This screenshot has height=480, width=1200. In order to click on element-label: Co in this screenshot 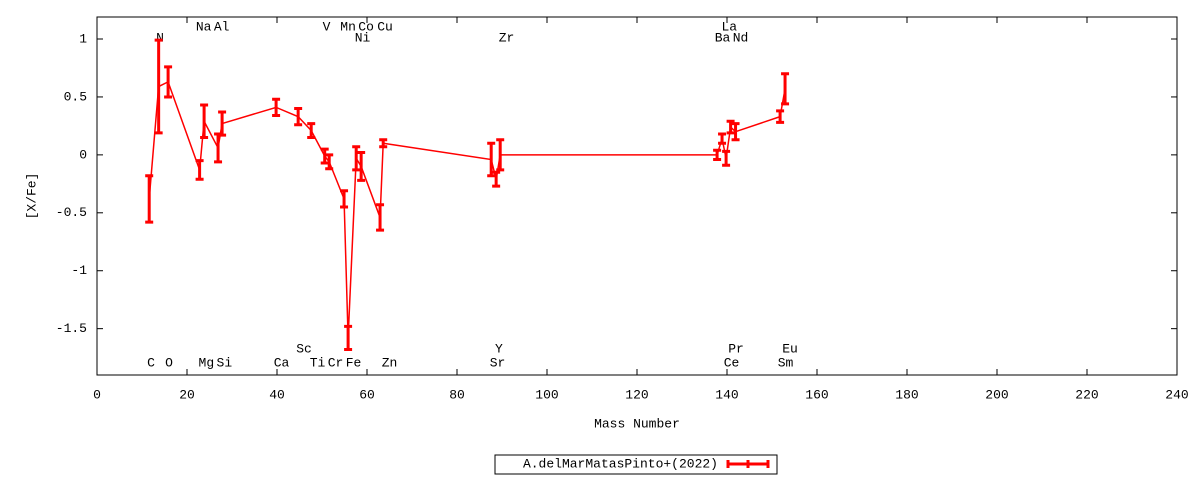, I will do `click(366, 26)`.